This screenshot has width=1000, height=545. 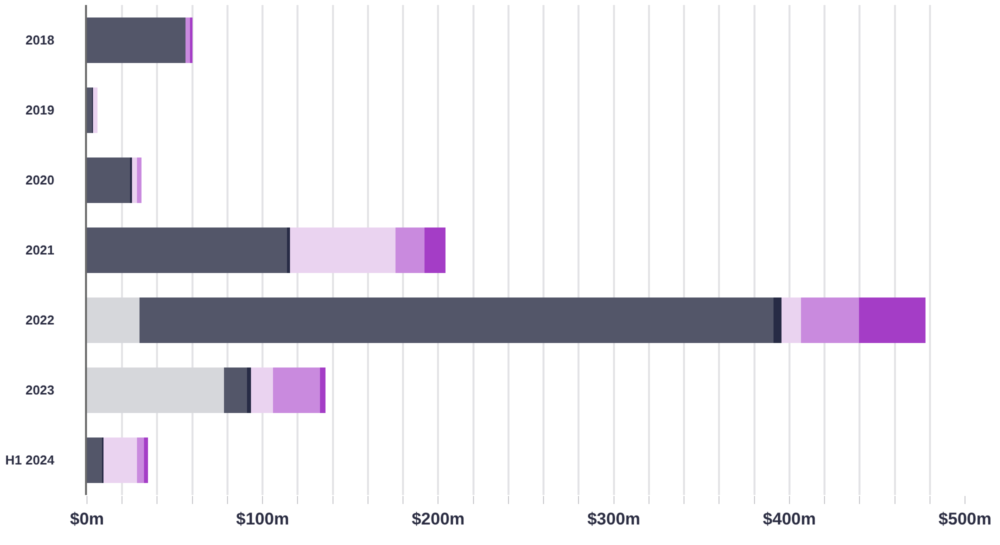 What do you see at coordinates (39, 180) in the screenshot?
I see `y-tick-label: 2020` at bounding box center [39, 180].